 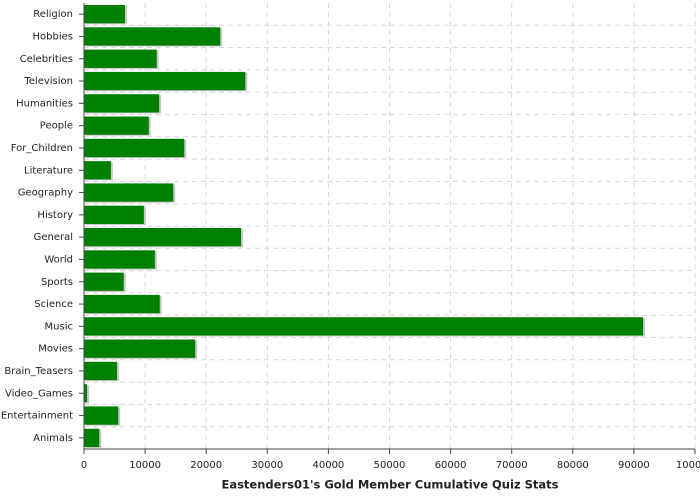 What do you see at coordinates (84, 465) in the screenshot?
I see `x-tick-label: 0` at bounding box center [84, 465].